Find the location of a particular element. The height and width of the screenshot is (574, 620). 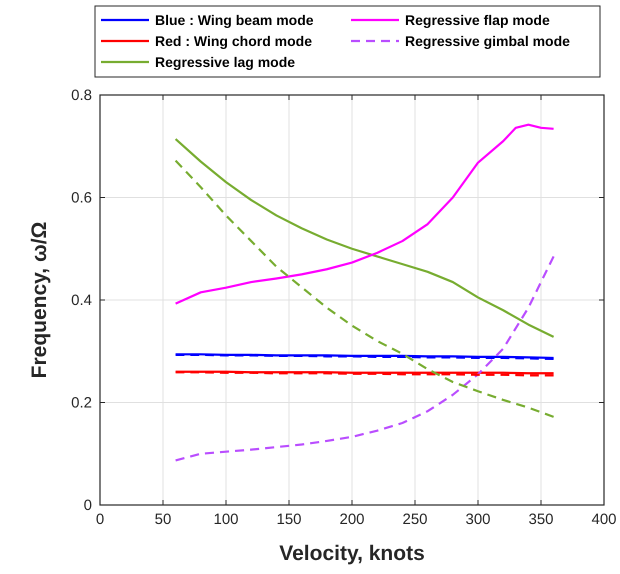

x-tick-label: 100 is located at coordinates (226, 519).